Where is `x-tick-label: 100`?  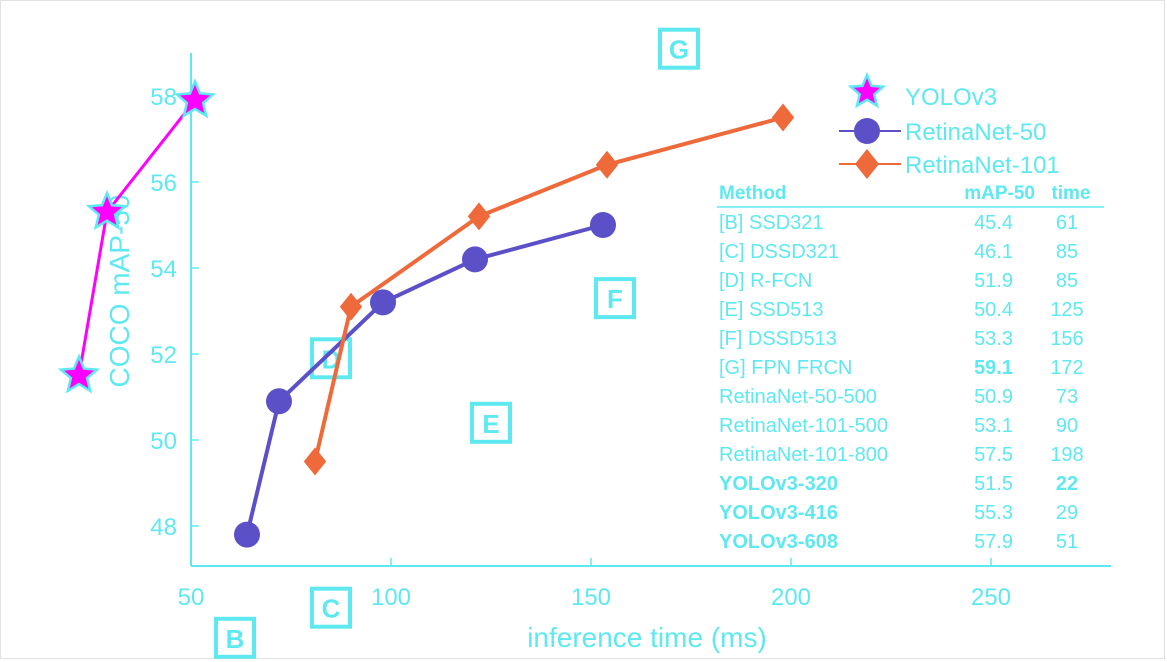
x-tick-label: 100 is located at coordinates (391, 597).